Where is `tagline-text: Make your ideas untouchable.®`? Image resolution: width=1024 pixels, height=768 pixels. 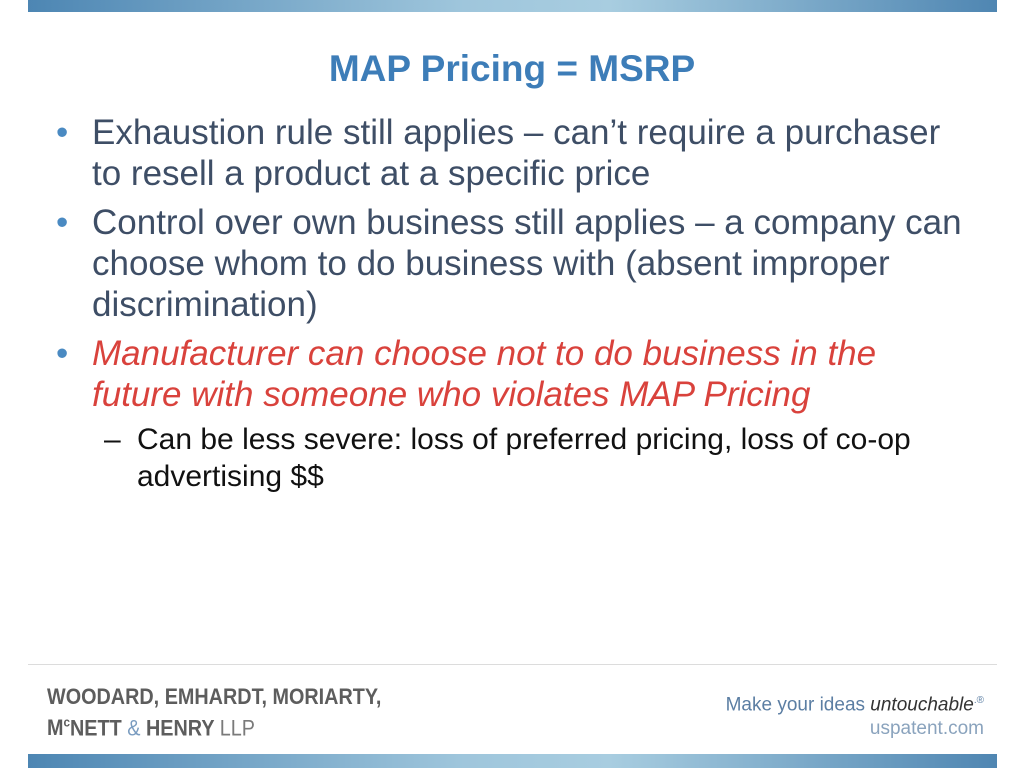
tagline-text: Make your ideas untouchable.® is located at coordinates (854, 705).